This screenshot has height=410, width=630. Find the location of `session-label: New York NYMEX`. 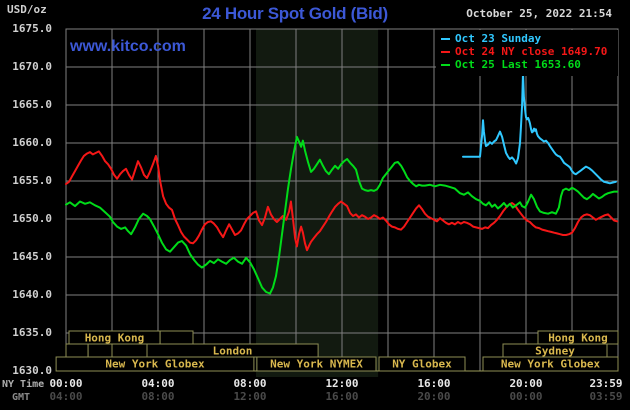

session-label: New York NYMEX is located at coordinates (316, 364).